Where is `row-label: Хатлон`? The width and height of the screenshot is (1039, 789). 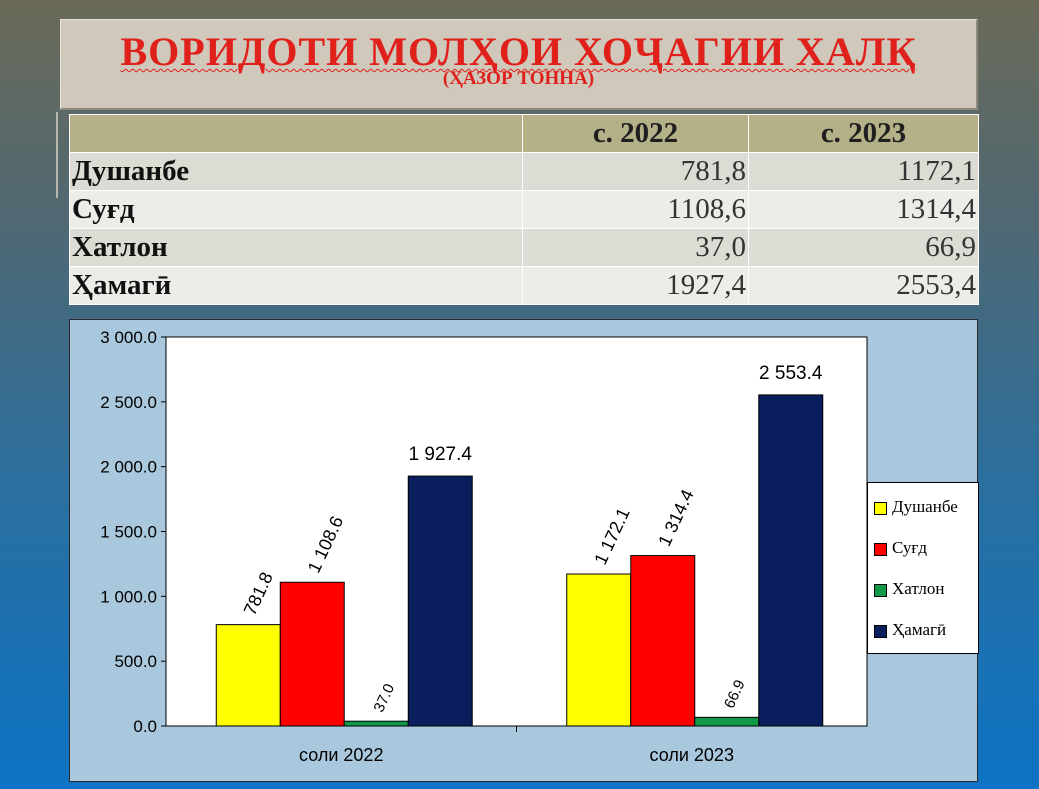 row-label: Хатлон is located at coordinates (296, 247).